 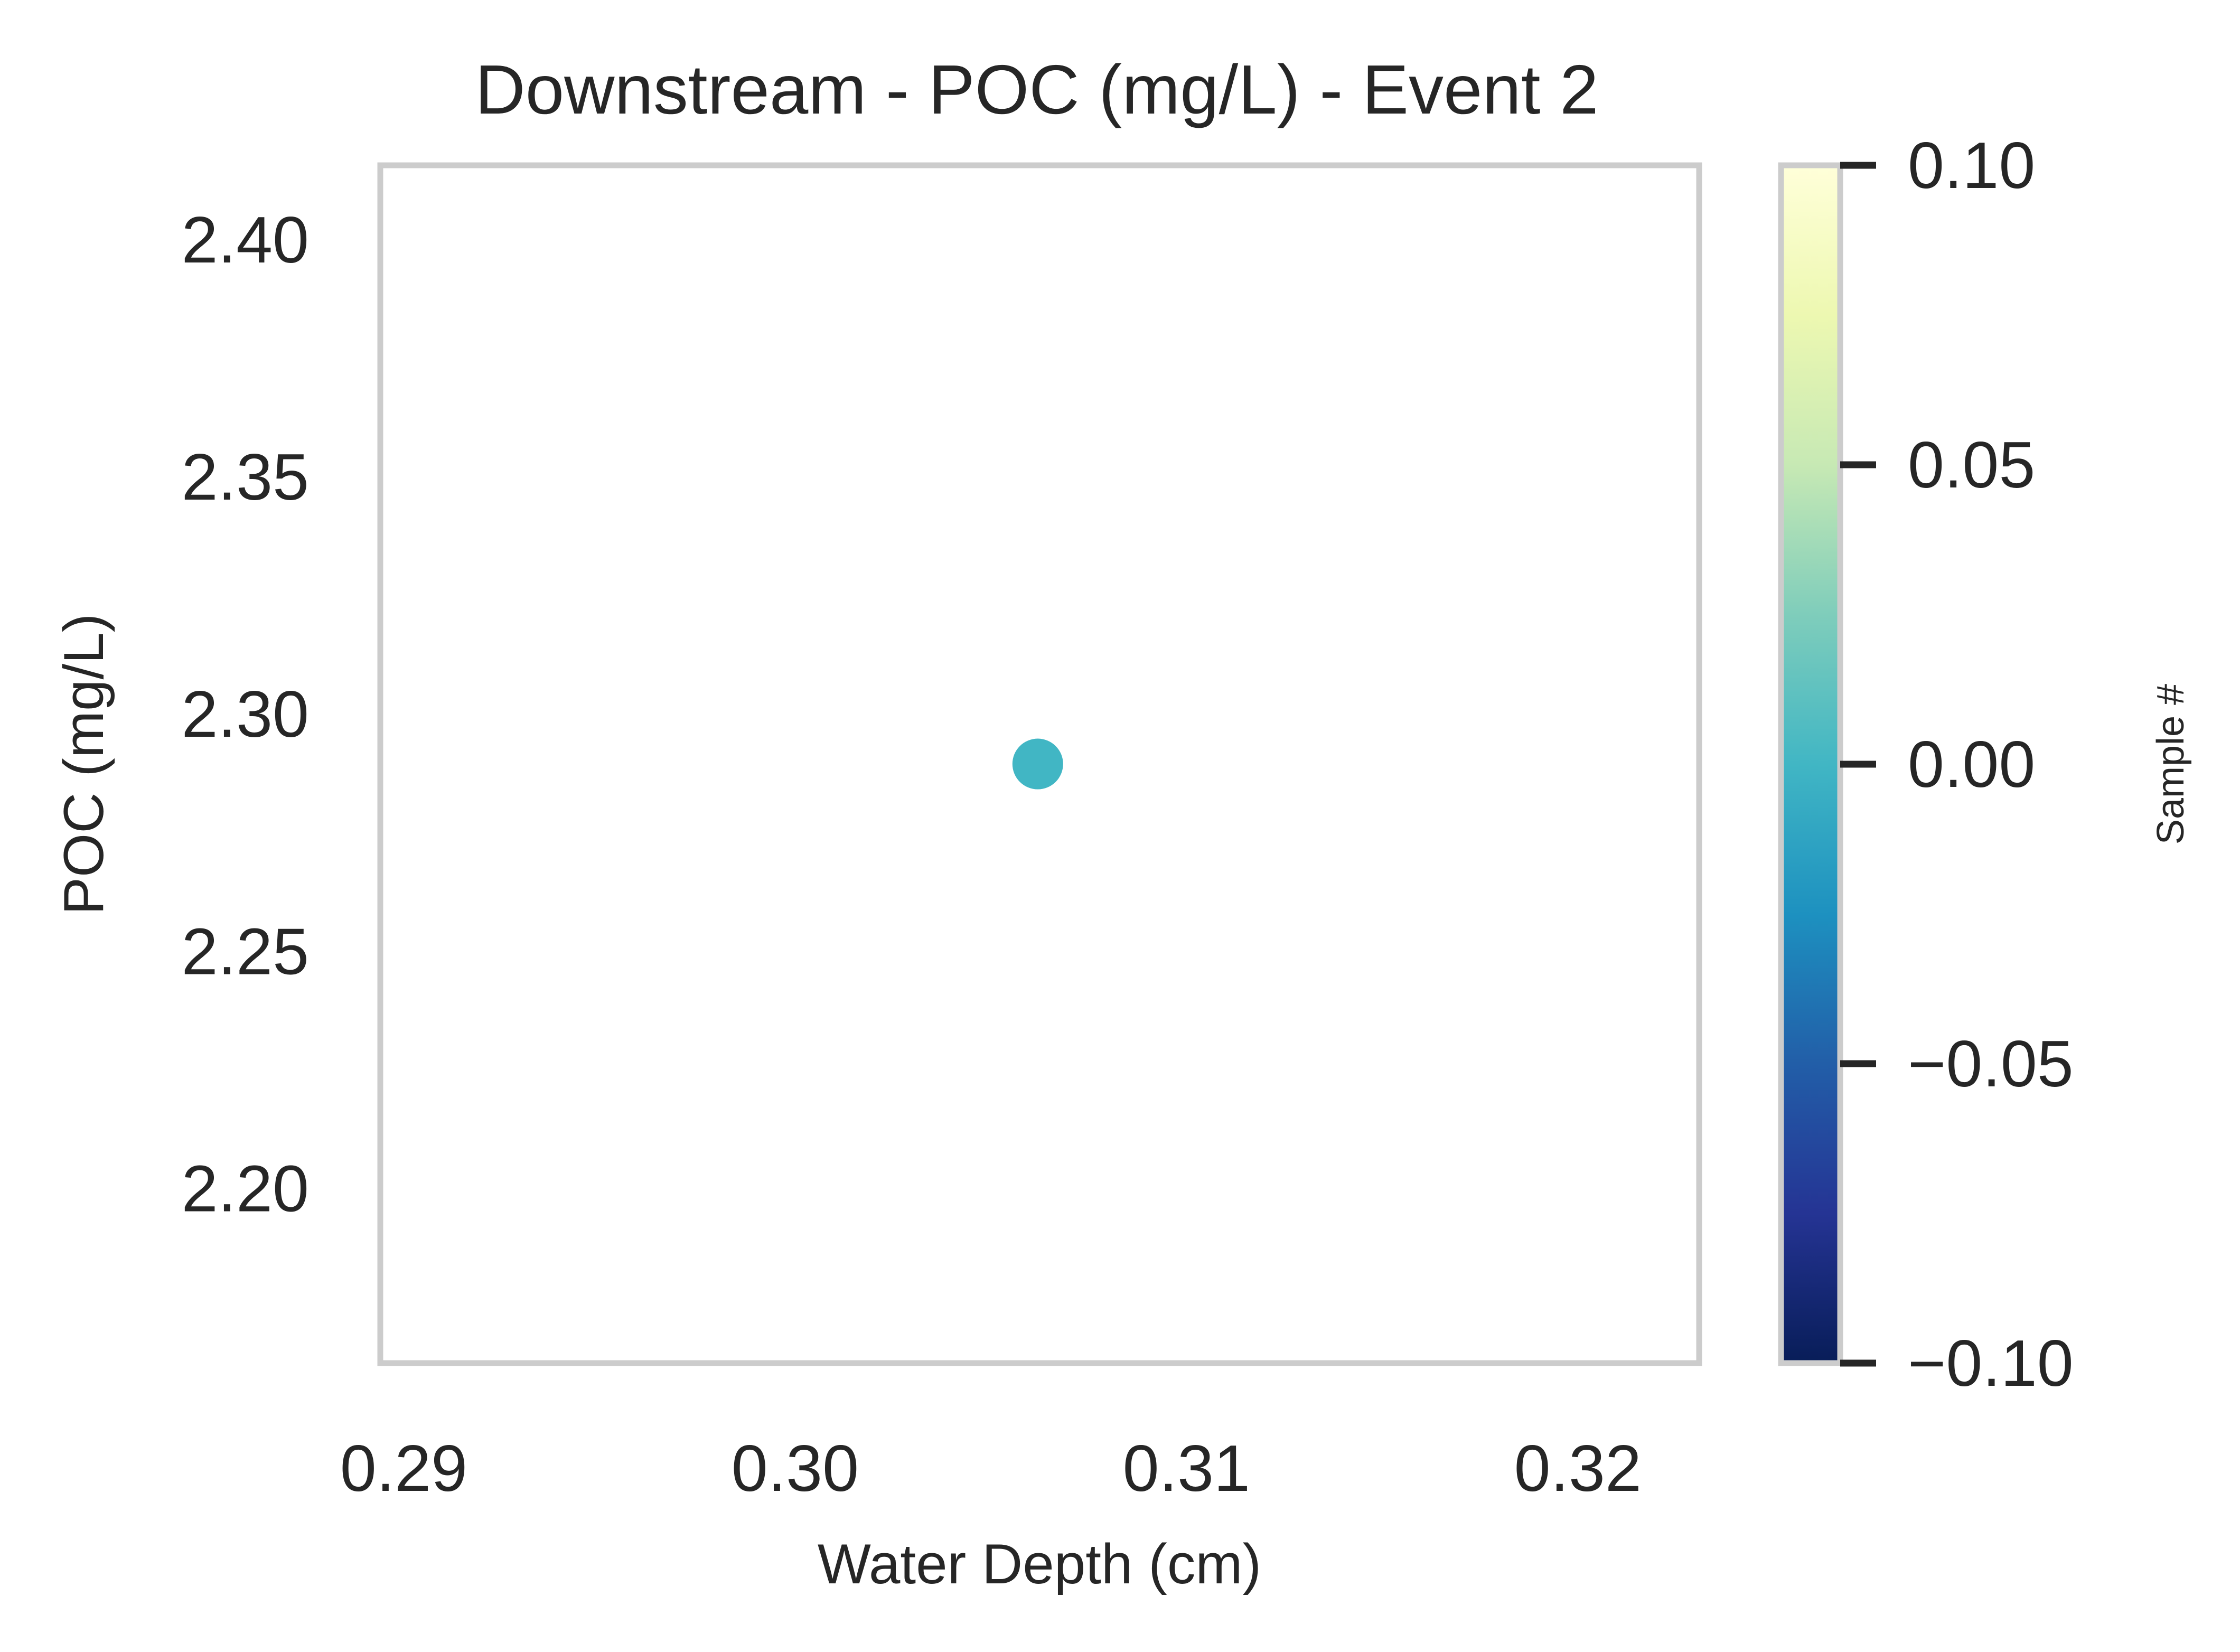 I want to click on x-tick-label: 0.30, so click(x=795, y=1468).